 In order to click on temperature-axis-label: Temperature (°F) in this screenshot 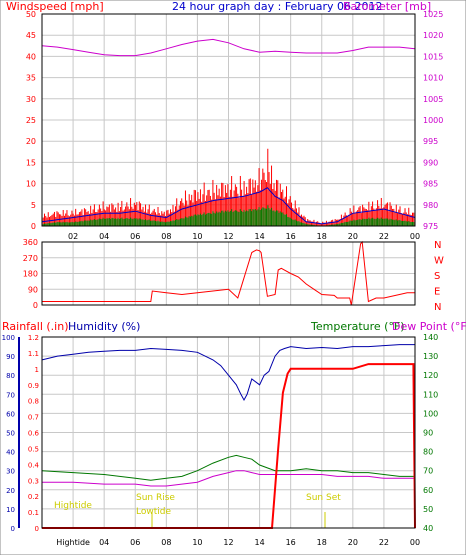, I will do `click(357, 326)`.